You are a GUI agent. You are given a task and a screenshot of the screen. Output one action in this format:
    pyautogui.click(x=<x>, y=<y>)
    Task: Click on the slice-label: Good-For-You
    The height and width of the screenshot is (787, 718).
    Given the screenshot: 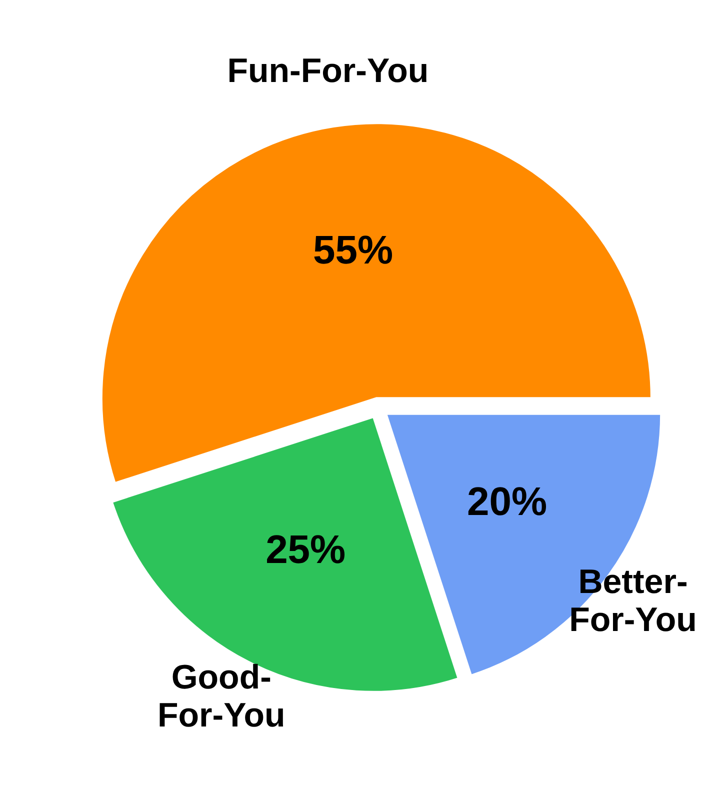 What is the action you would take?
    pyautogui.click(x=221, y=696)
    